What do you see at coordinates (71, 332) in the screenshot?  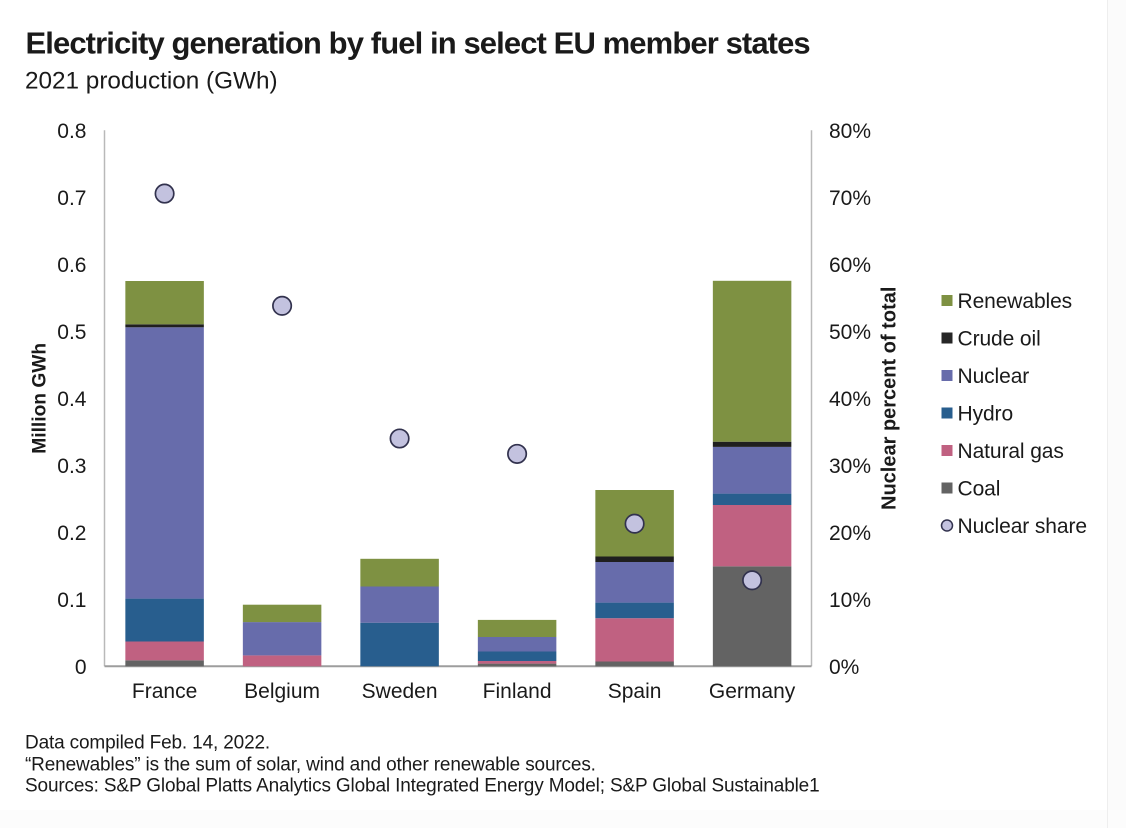 I see `svg-text: 0.5` at bounding box center [71, 332].